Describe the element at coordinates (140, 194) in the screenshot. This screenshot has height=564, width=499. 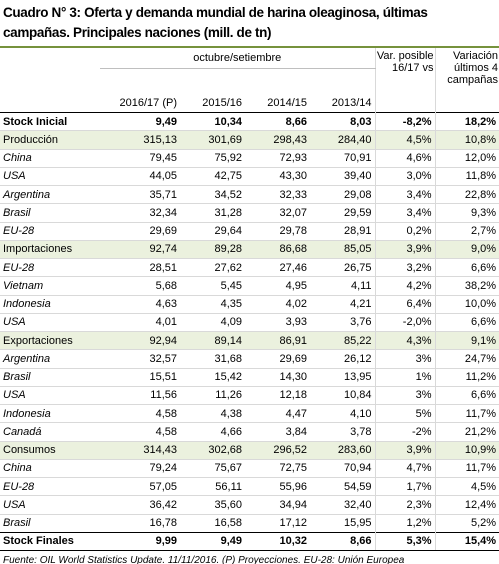
I see `cell: 35,71` at that location.